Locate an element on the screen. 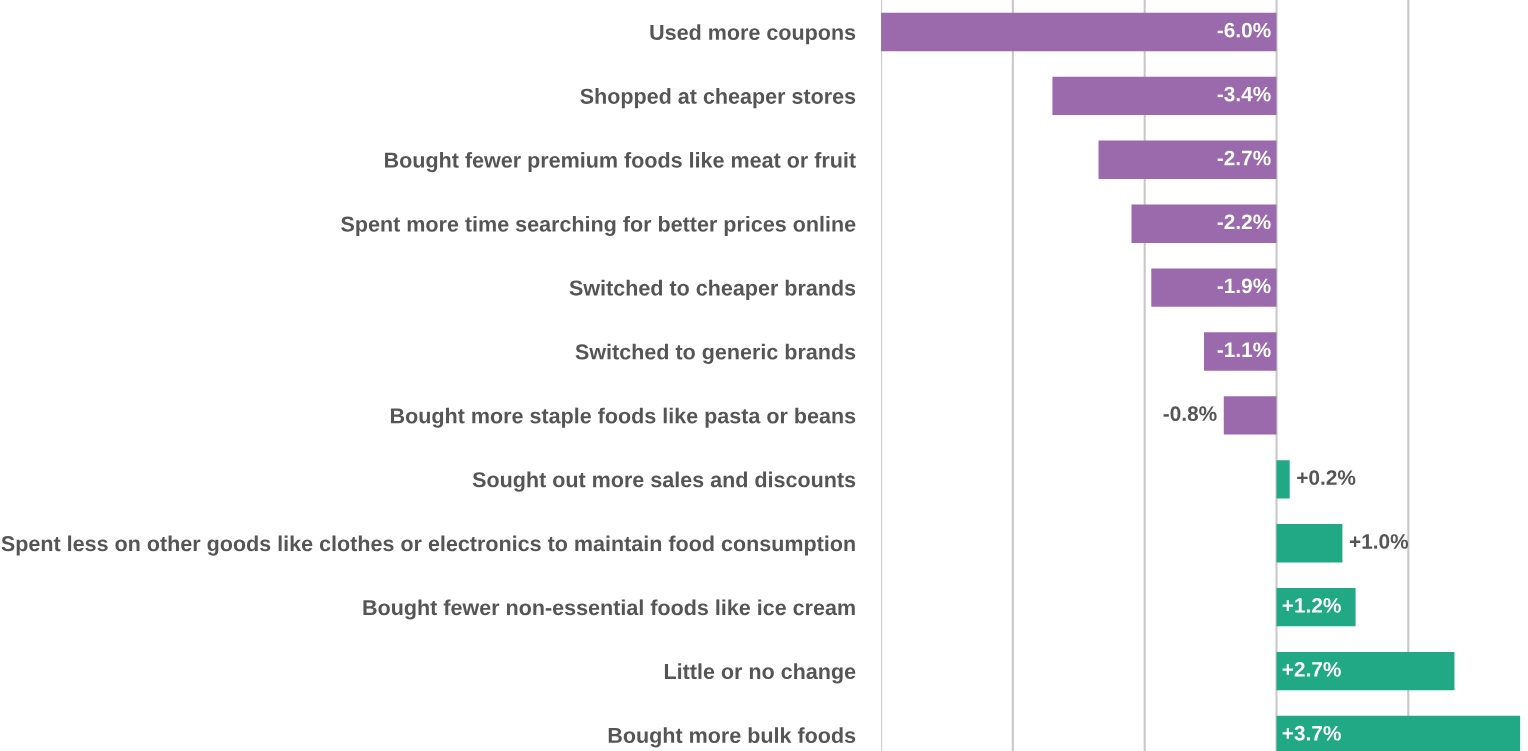  y-tick-label: Bought fewer premium foods like meat or fruit is located at coordinates (620, 162).